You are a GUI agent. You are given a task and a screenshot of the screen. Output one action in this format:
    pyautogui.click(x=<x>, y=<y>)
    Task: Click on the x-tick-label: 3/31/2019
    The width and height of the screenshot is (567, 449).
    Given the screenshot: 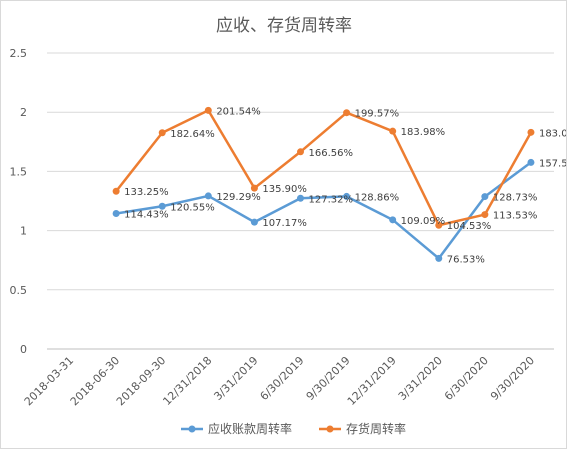 What is the action you would take?
    pyautogui.click(x=235, y=378)
    